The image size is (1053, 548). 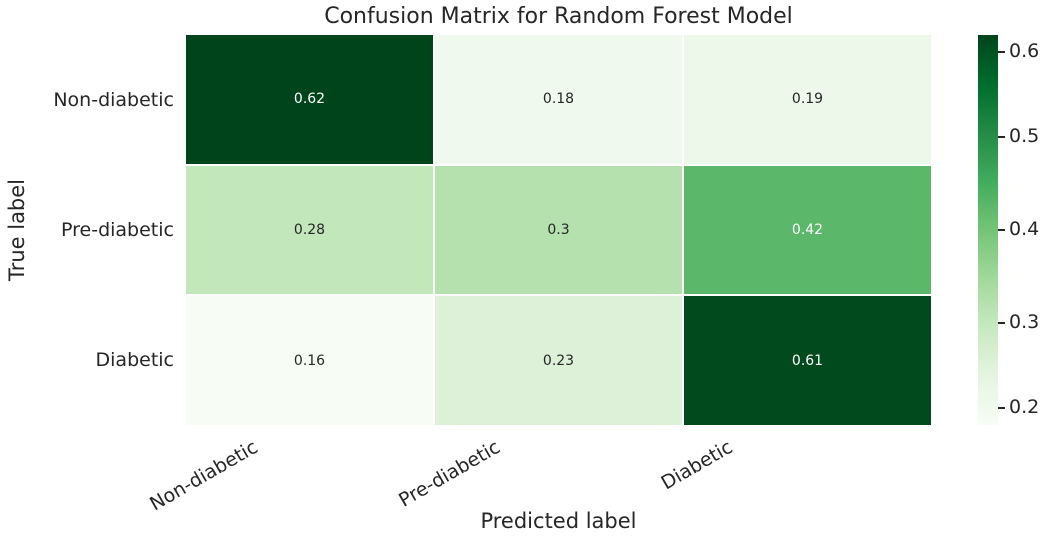 What do you see at coordinates (807, 360) in the screenshot?
I see `heatmap-cell-r2c2: 0.61` at bounding box center [807, 360].